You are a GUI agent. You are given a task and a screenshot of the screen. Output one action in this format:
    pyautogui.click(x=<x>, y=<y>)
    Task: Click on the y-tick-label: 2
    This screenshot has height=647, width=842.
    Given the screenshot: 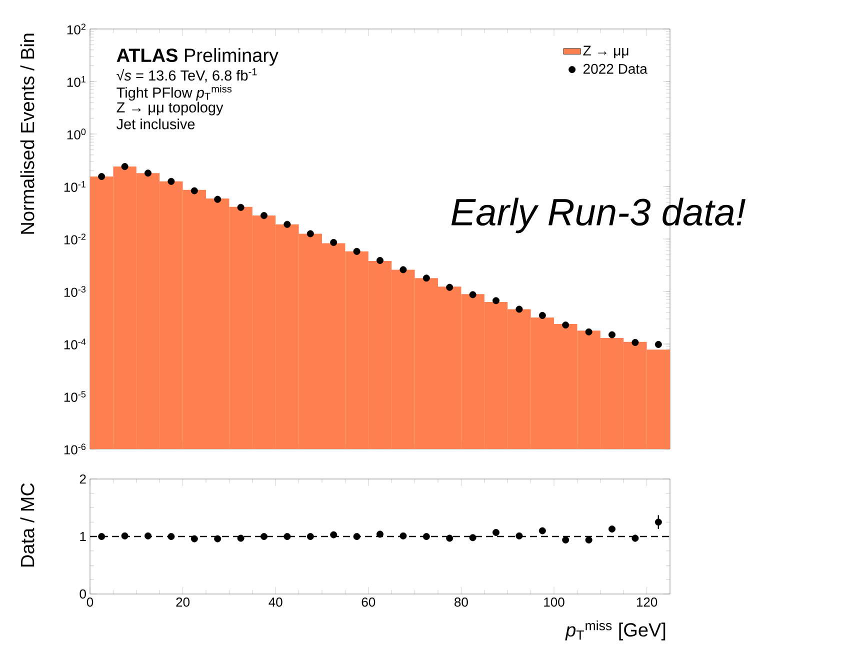 What is the action you would take?
    pyautogui.click(x=83, y=479)
    